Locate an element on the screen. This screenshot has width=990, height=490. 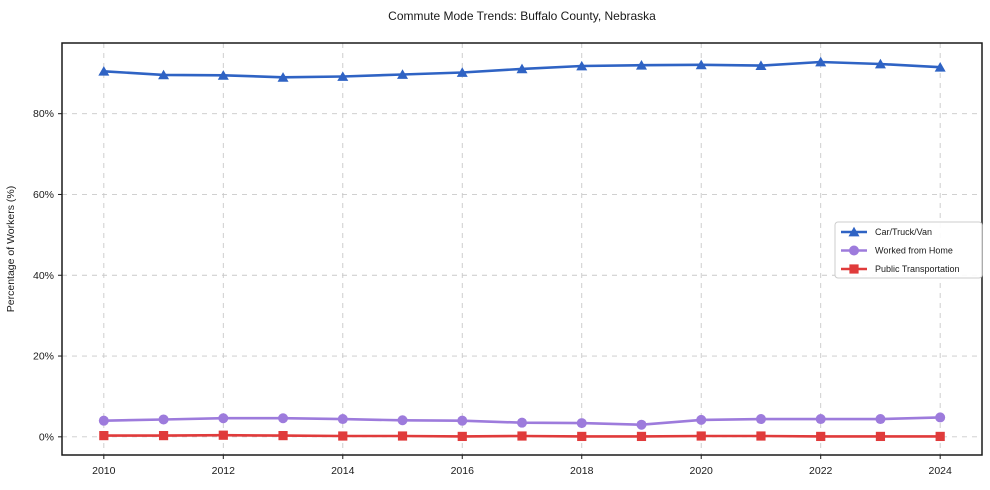
y-tick-label: 40% is located at coordinates (43, 276).